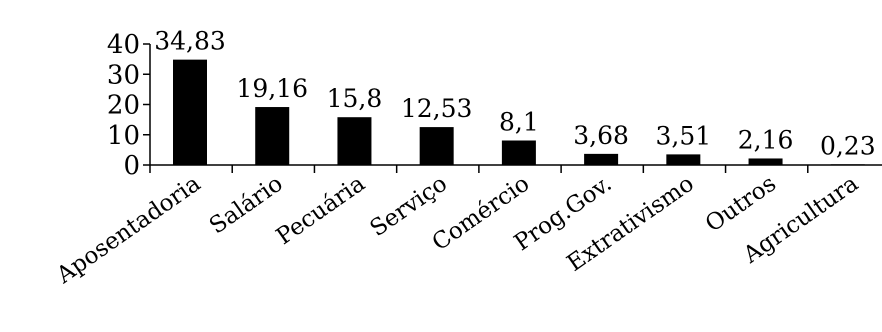 The height and width of the screenshot is (332, 882). I want to click on category-label: Pecuária, so click(321, 210).